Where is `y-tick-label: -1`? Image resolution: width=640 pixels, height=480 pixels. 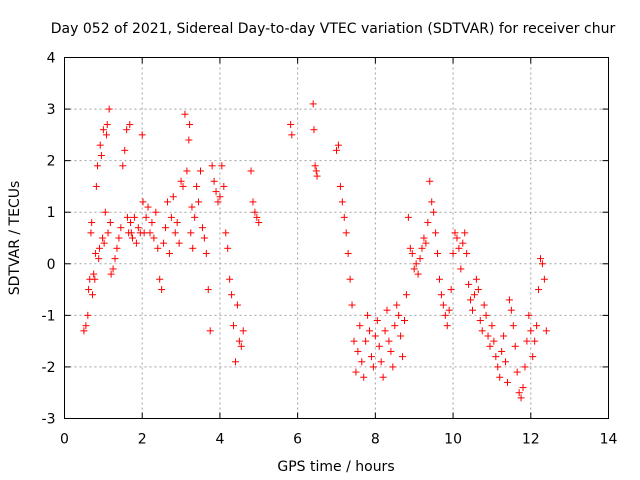
y-tick-label: -1 is located at coordinates (49, 316).